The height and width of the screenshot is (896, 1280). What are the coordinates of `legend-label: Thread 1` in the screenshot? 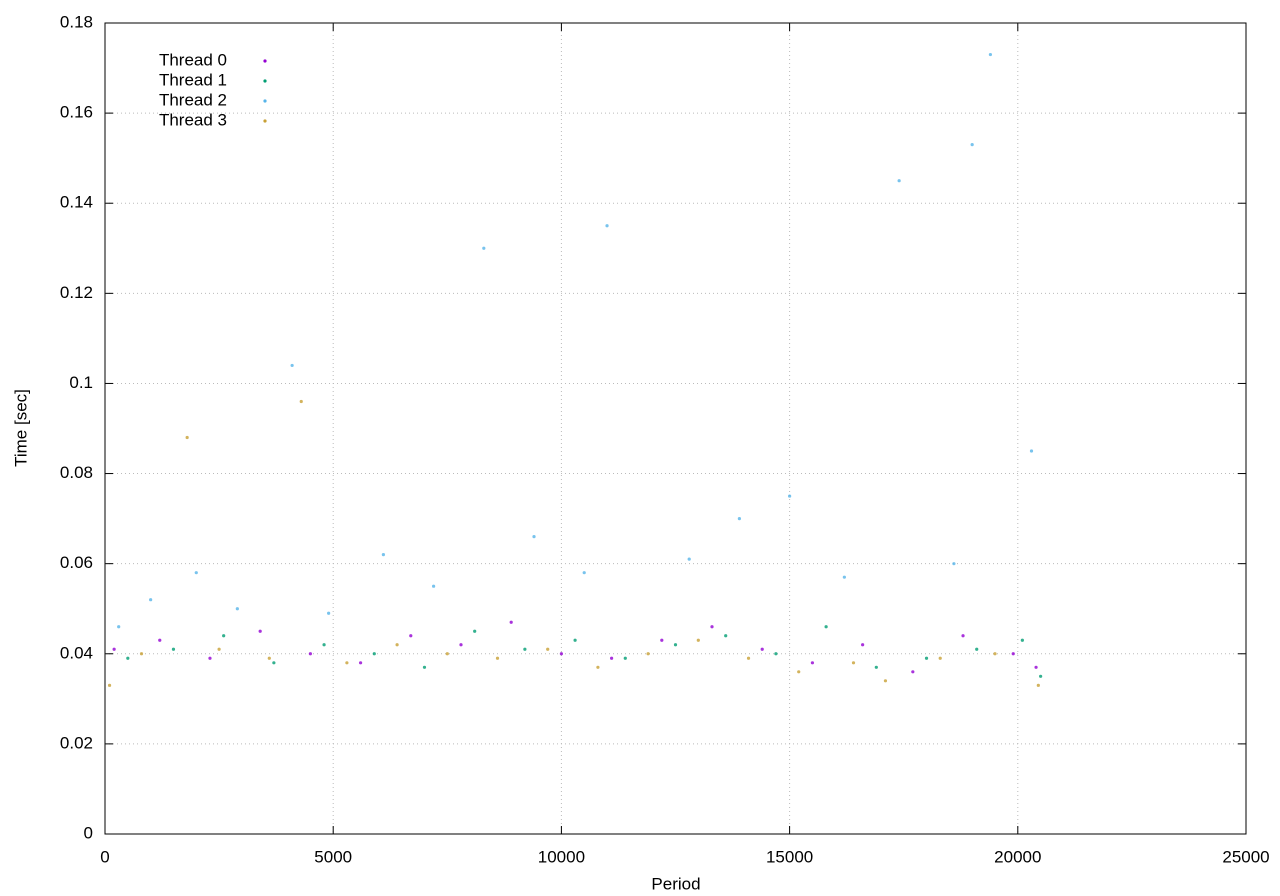 It's located at (193, 79).